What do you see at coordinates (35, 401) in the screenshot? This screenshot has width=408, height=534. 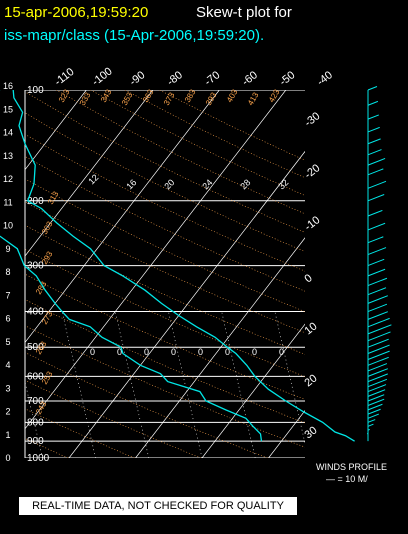 I see `pressure-tick-label: 700` at bounding box center [35, 401].